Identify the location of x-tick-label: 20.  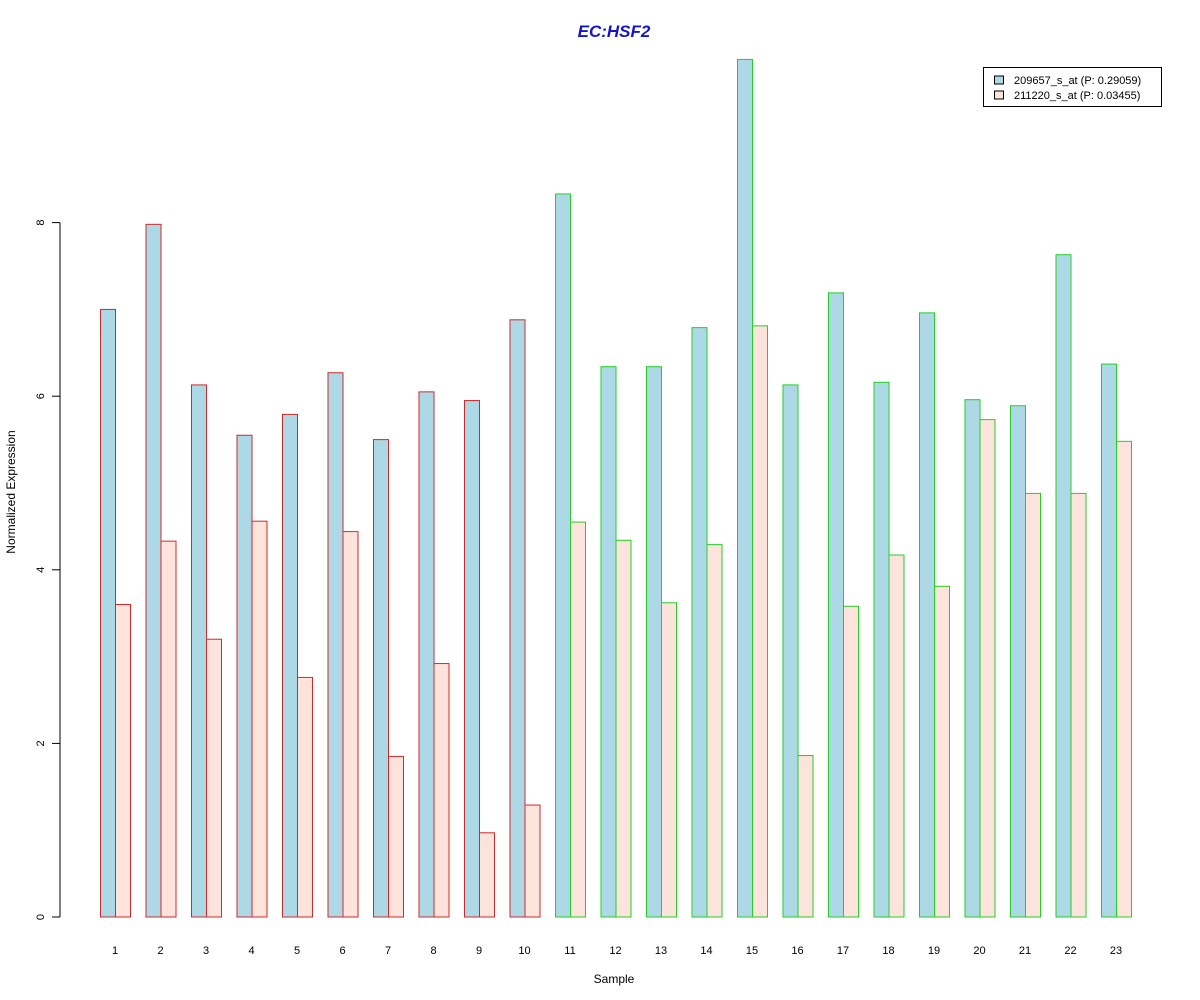
(979, 951).